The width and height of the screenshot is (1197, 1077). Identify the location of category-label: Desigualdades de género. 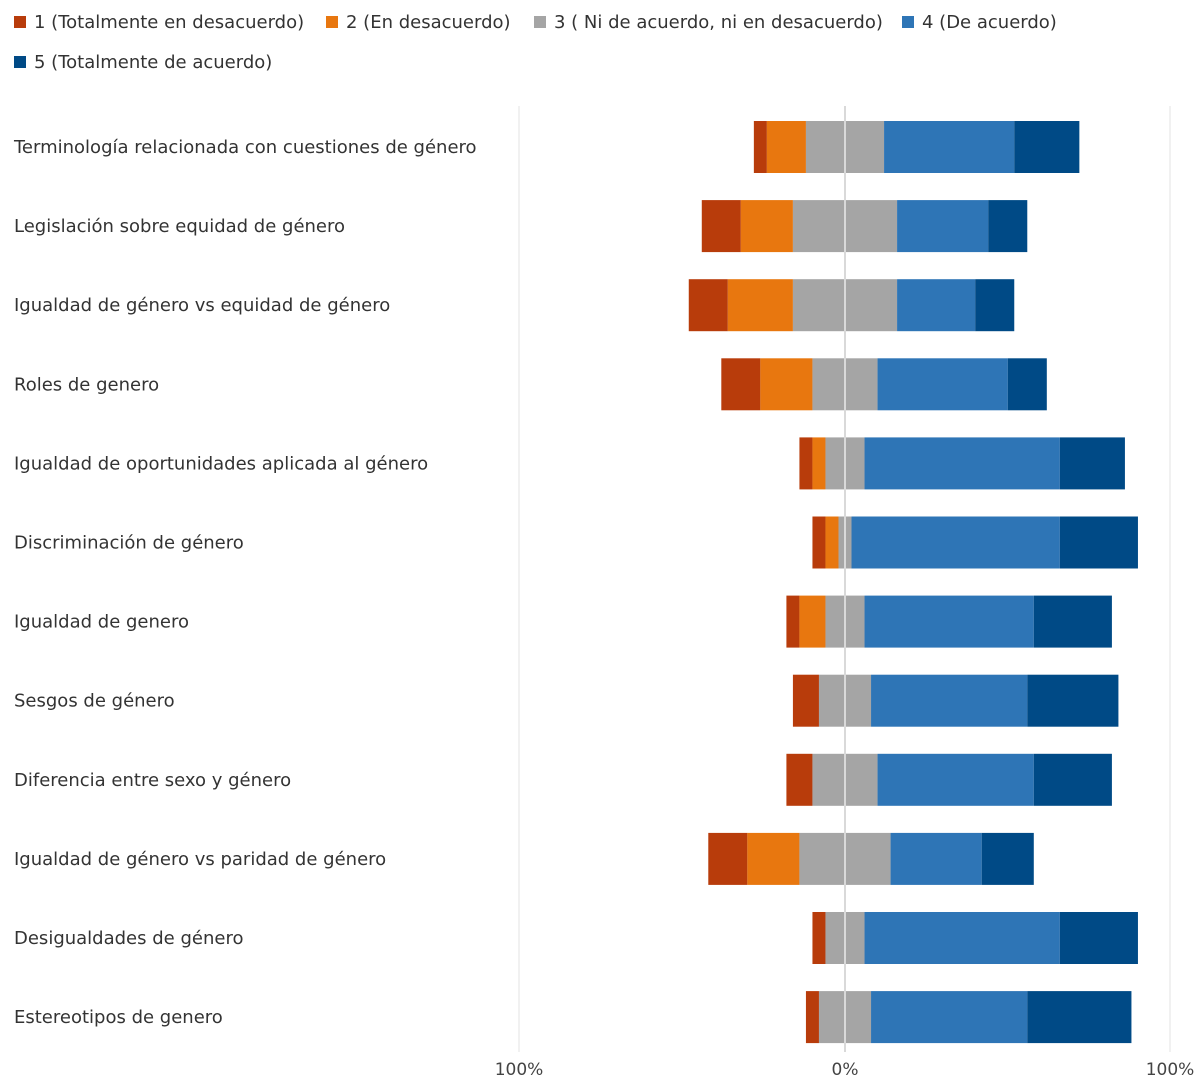
(128, 938).